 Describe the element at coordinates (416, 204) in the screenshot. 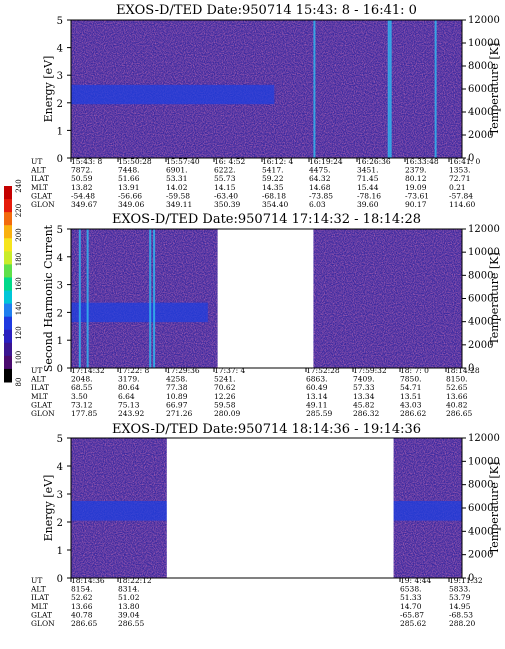

I see `ephemeris-value: 90.17` at that location.